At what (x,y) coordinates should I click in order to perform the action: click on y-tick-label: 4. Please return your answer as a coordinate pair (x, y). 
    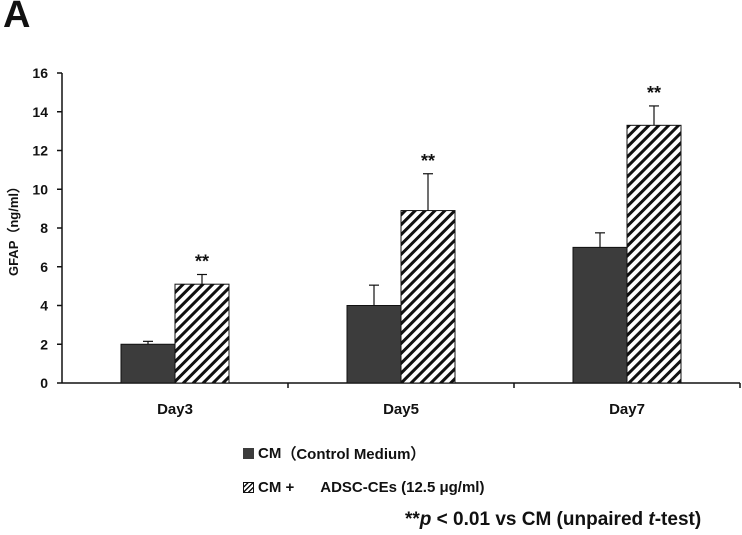
    Looking at the image, I should click on (44, 306).